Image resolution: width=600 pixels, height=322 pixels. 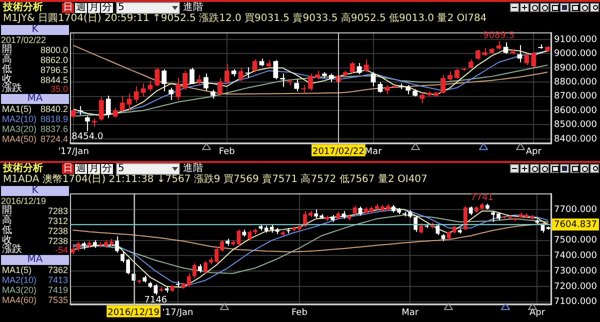 I want to click on y-tick-label: 8800.000, so click(x=576, y=82).